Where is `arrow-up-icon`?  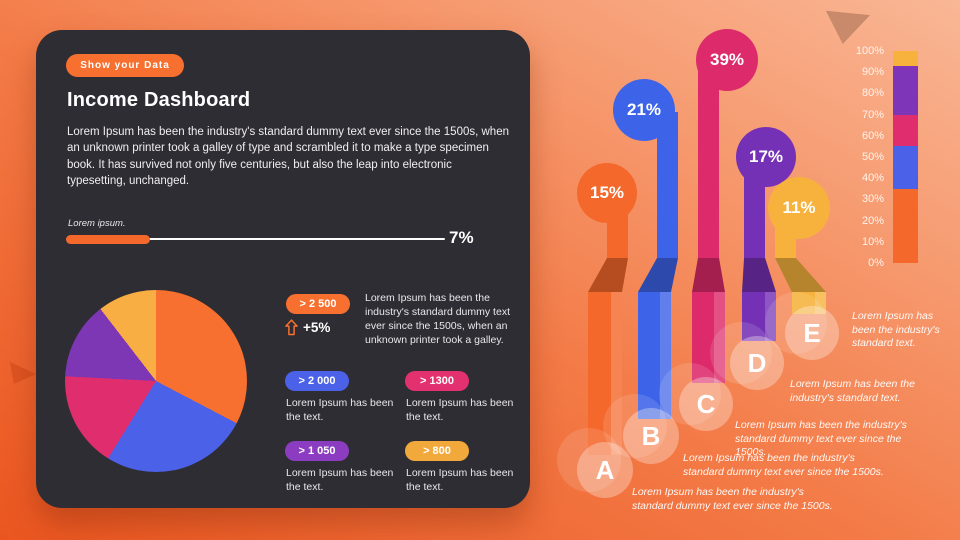
arrow-up-icon is located at coordinates (291, 327).